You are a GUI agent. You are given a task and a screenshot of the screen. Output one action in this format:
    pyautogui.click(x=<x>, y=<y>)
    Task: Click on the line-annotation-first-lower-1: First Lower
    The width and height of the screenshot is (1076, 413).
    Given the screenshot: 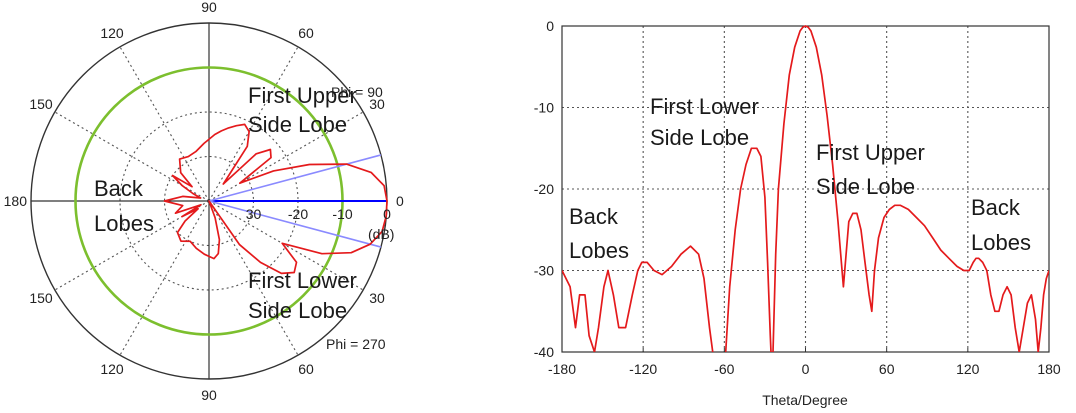 What is the action you would take?
    pyautogui.click(x=704, y=106)
    